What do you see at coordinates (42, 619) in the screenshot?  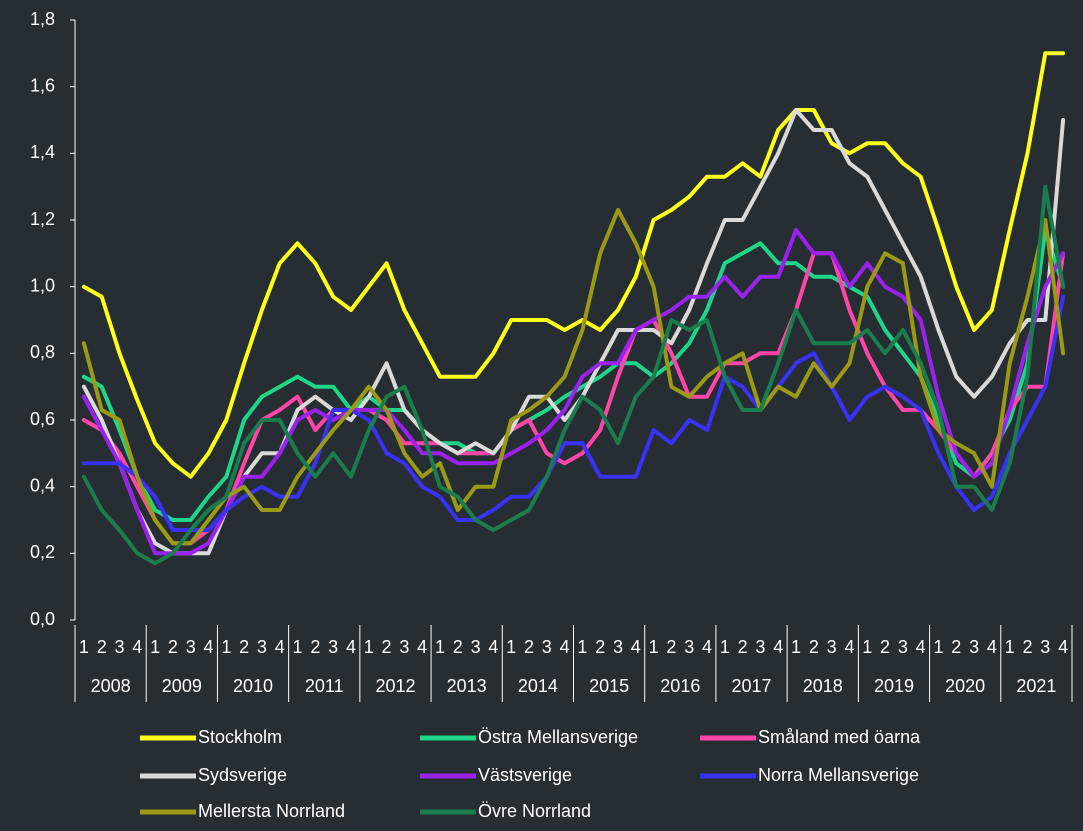 I see `y-tick-label: 0,0` at bounding box center [42, 619].